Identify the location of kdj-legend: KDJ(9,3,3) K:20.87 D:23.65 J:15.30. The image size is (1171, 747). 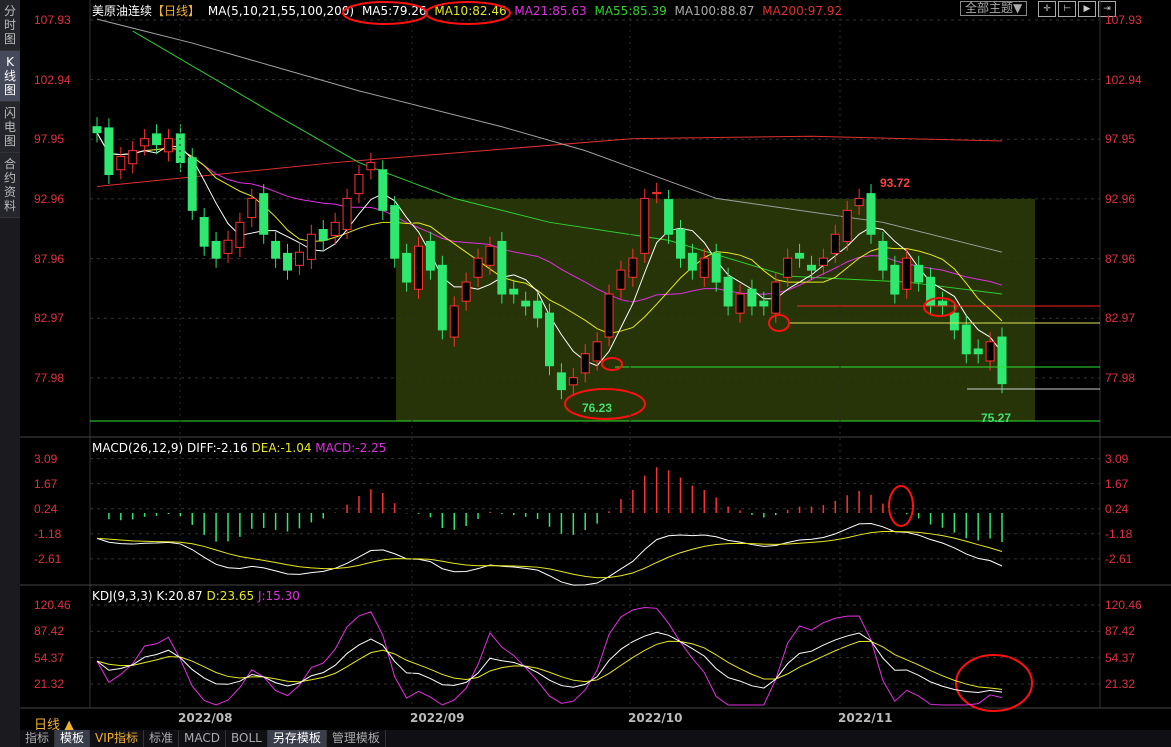
(196, 596).